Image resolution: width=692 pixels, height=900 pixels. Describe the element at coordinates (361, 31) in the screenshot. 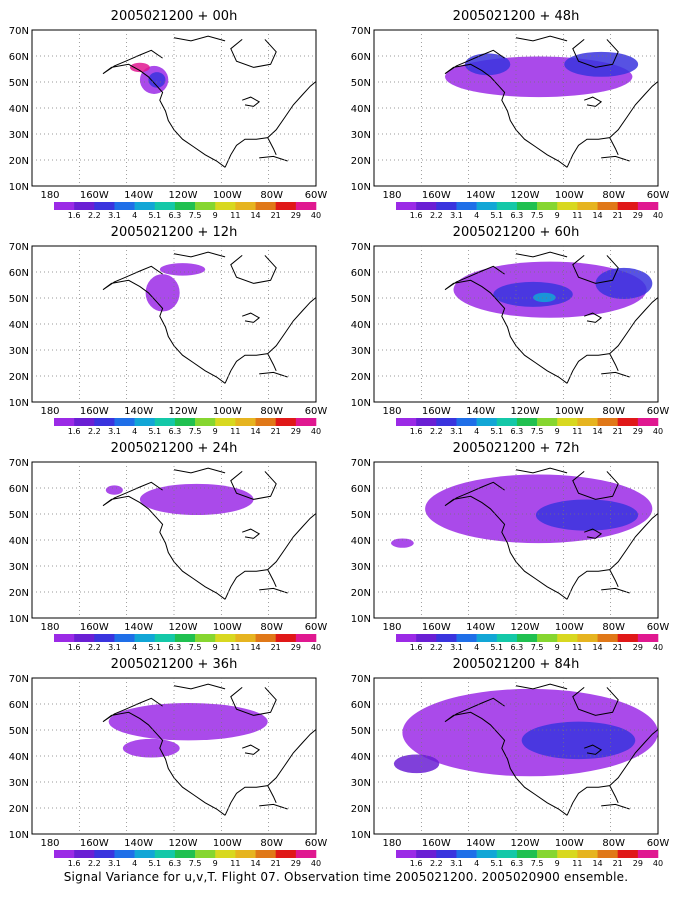

I see `latitude-tick-label: 70N` at that location.